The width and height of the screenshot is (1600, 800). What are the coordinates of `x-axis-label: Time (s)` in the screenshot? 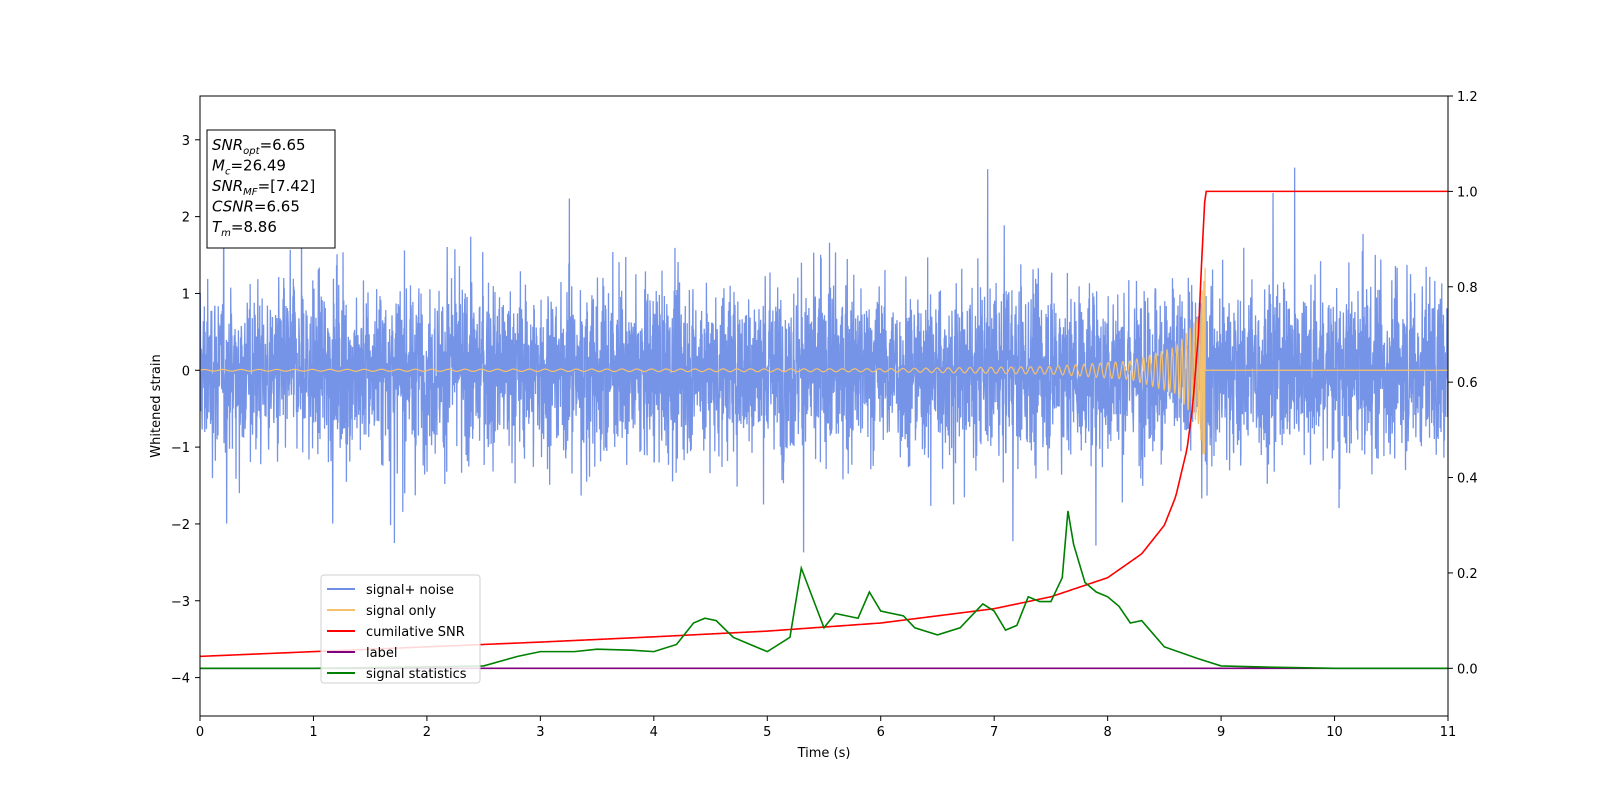 It's located at (824, 753).